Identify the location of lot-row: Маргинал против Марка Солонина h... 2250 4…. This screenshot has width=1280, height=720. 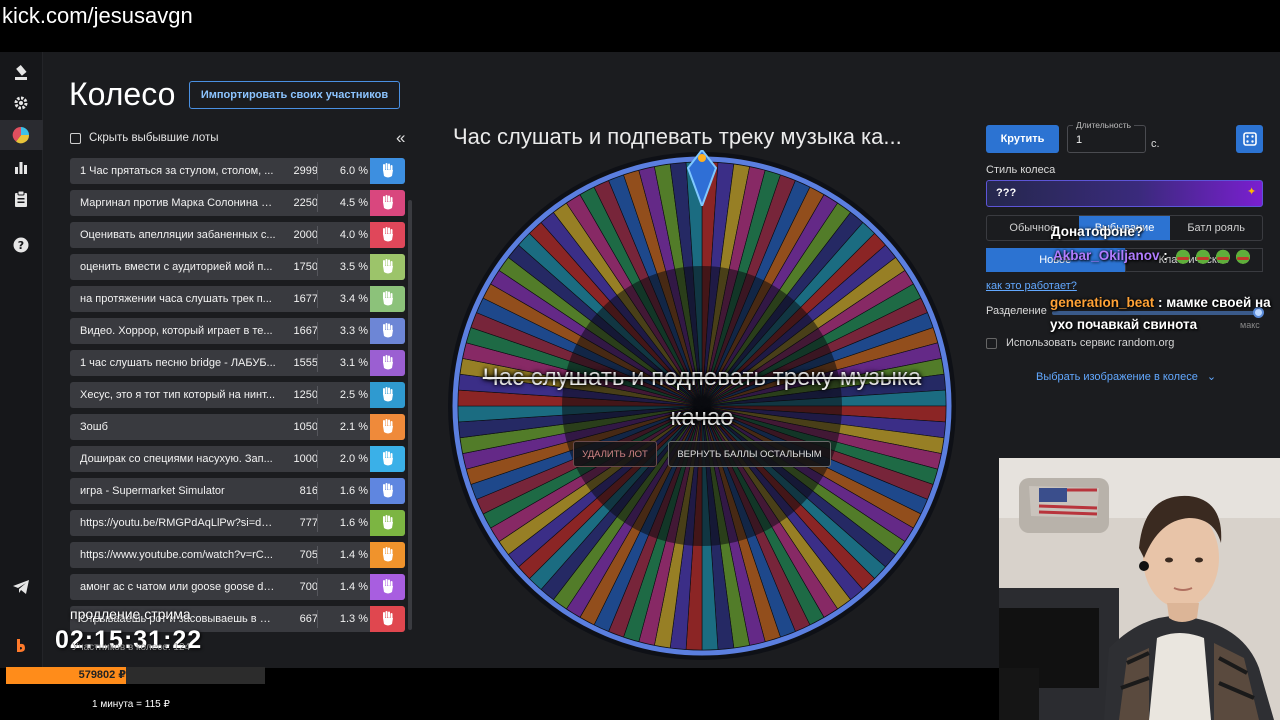
(237, 203).